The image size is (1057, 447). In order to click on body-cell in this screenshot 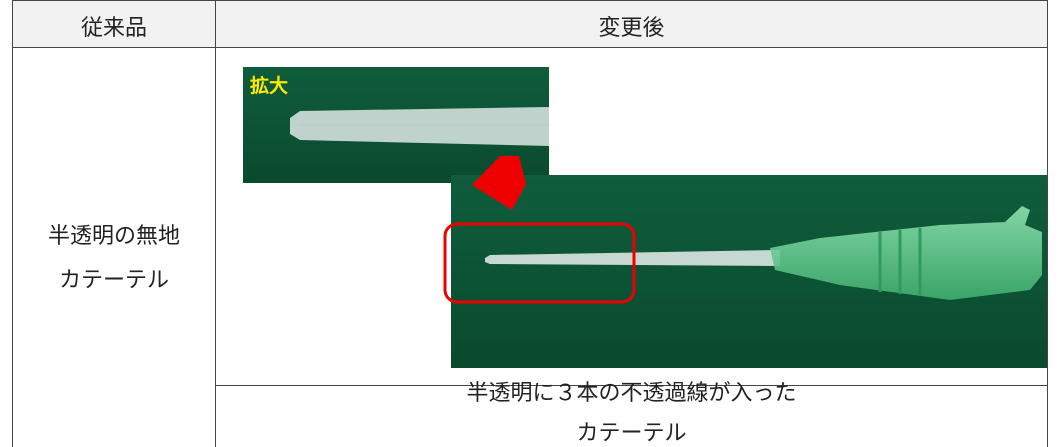, I will do `click(631, 416)`.